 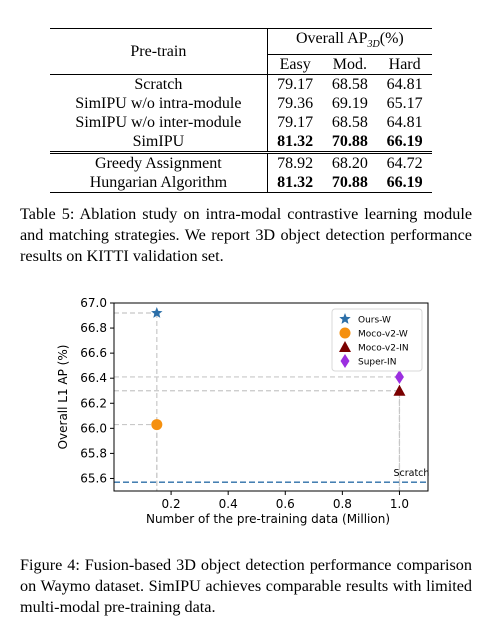 What do you see at coordinates (404, 104) in the screenshot?
I see `hard-cell: 65.17` at bounding box center [404, 104].